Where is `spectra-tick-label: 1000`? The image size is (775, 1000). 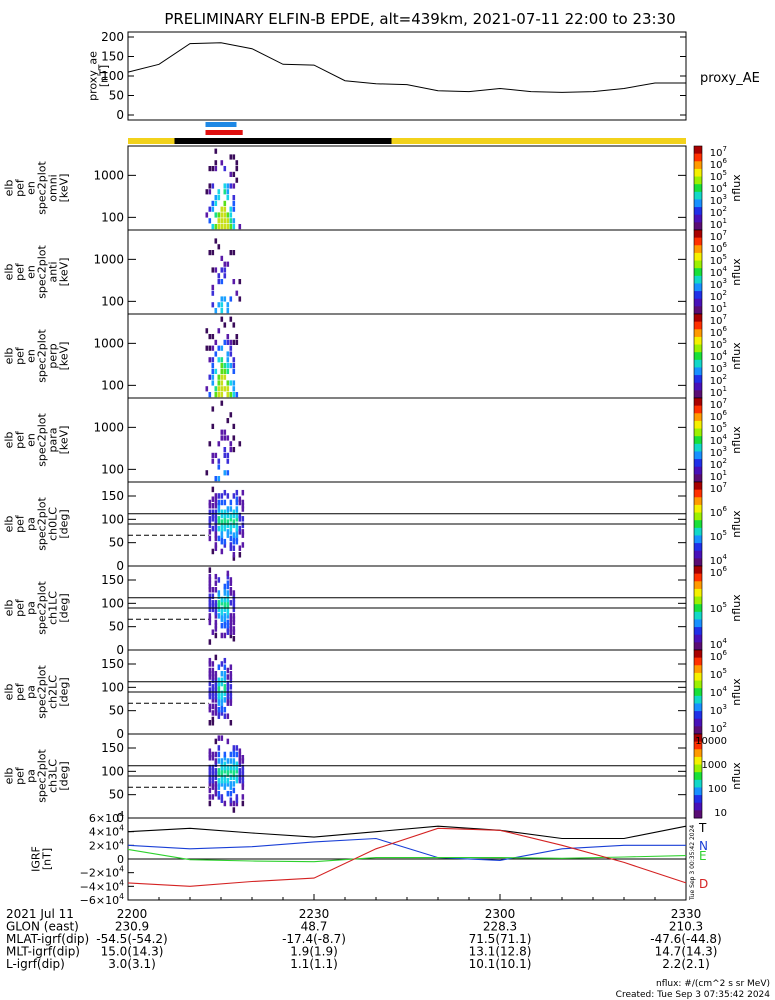
spectra-tick-label: 1000 is located at coordinates (108, 259).